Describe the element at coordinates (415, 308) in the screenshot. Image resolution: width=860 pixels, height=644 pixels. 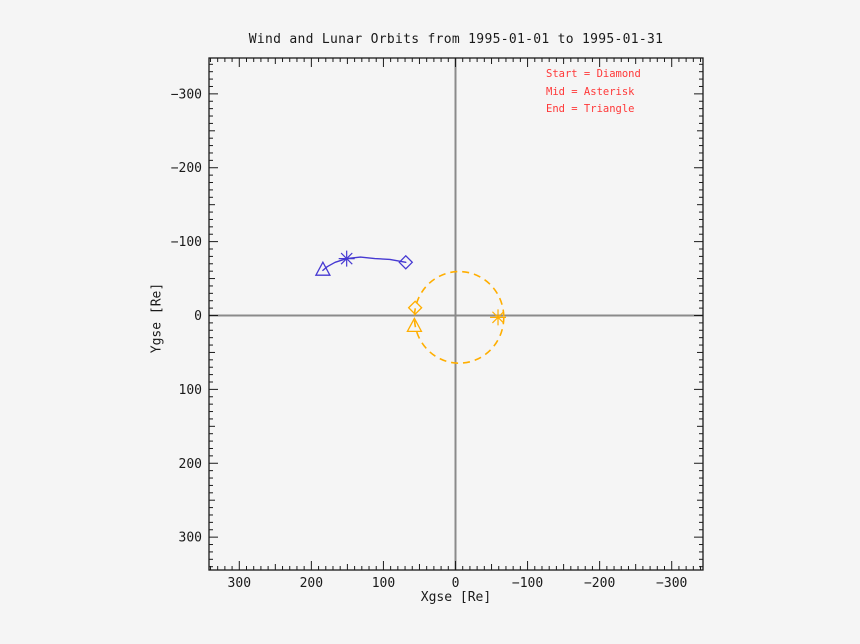
I see `lunar-orbit-start-diamond-marker` at that location.